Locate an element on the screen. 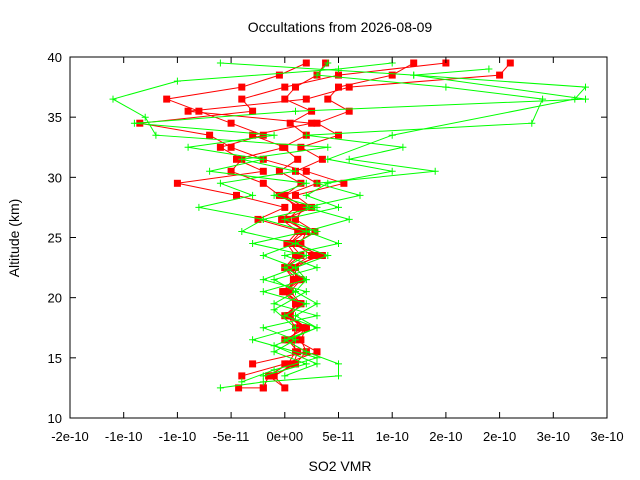 The image size is (640, 480). y-axis-label: Altitude (km) is located at coordinates (14, 238).